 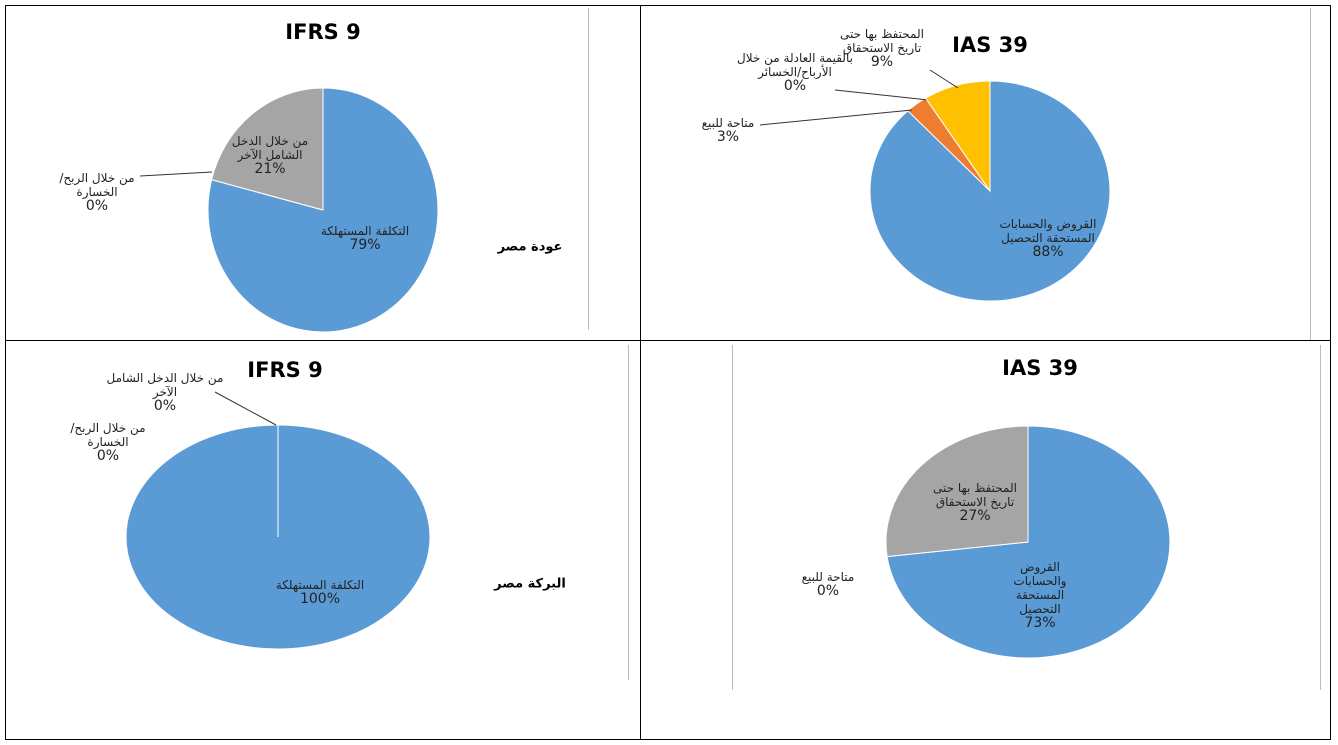 I want to click on data-label: المحتفظ بها حتى تاريخ الاستحقاق 9%, so click(x=882, y=48).